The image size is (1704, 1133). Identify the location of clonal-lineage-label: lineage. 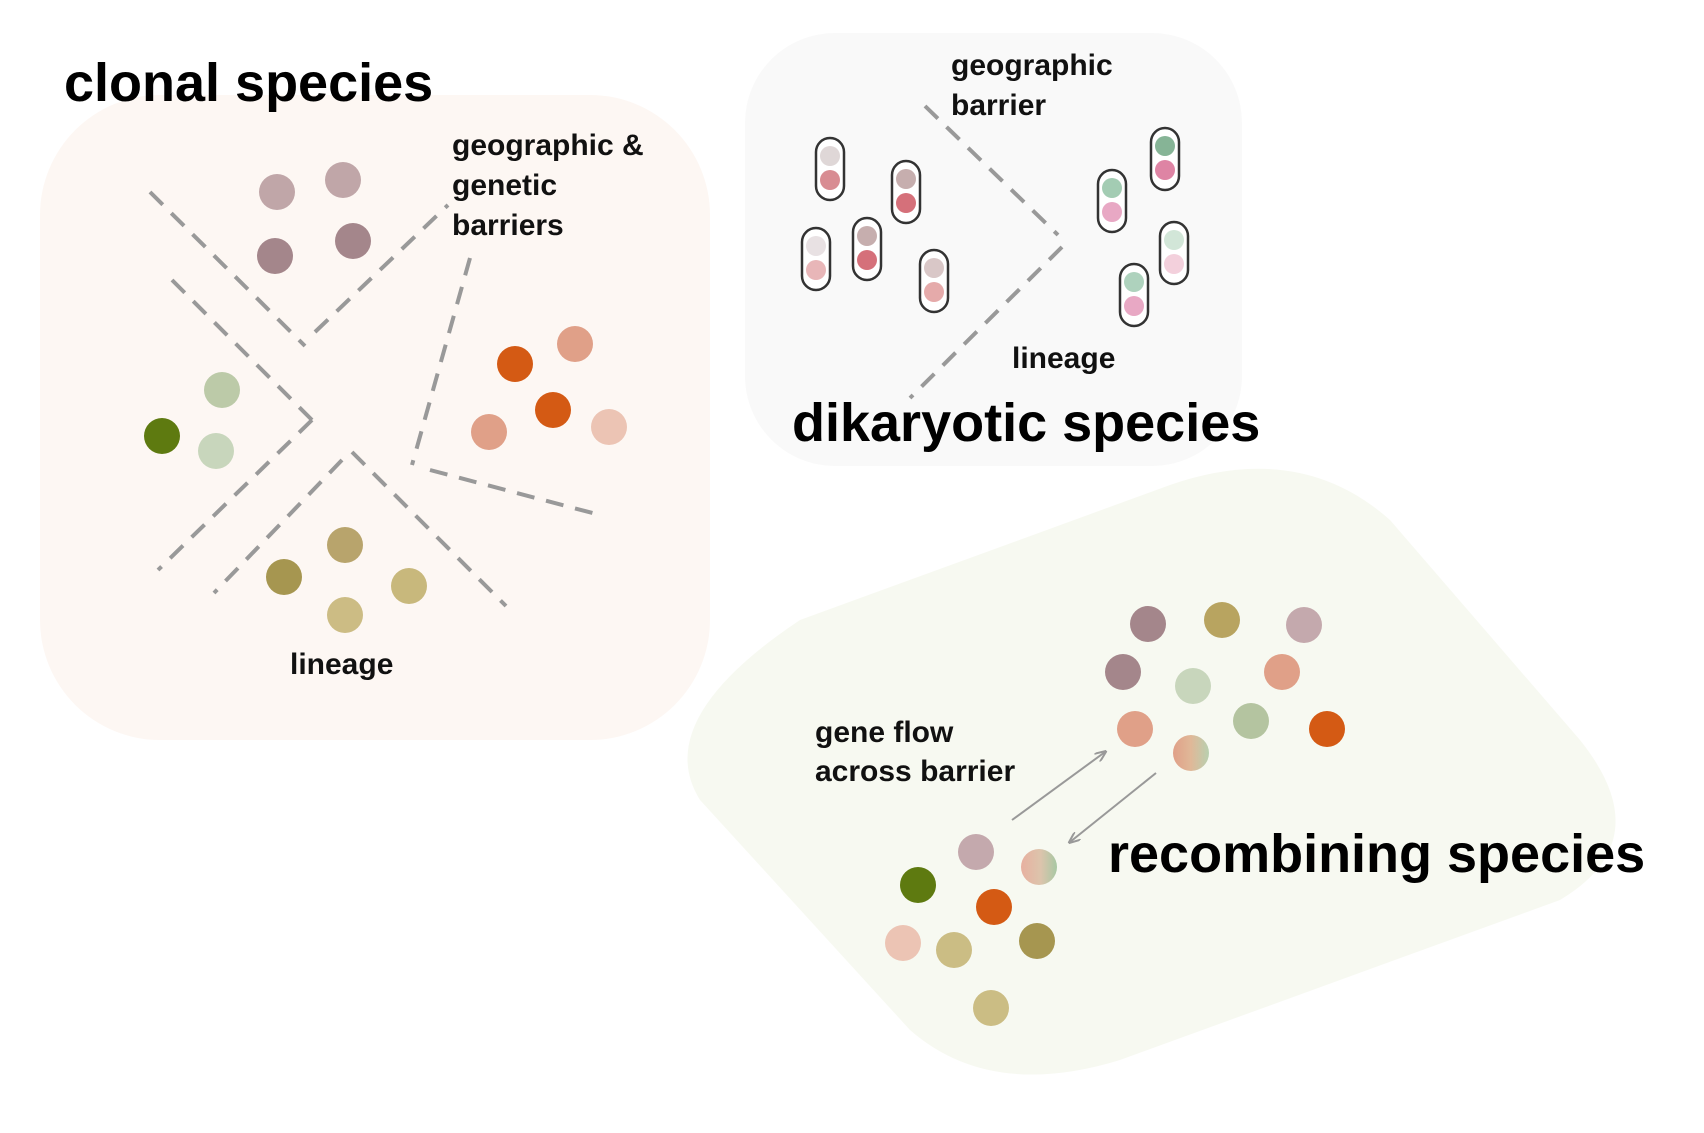
(341, 664).